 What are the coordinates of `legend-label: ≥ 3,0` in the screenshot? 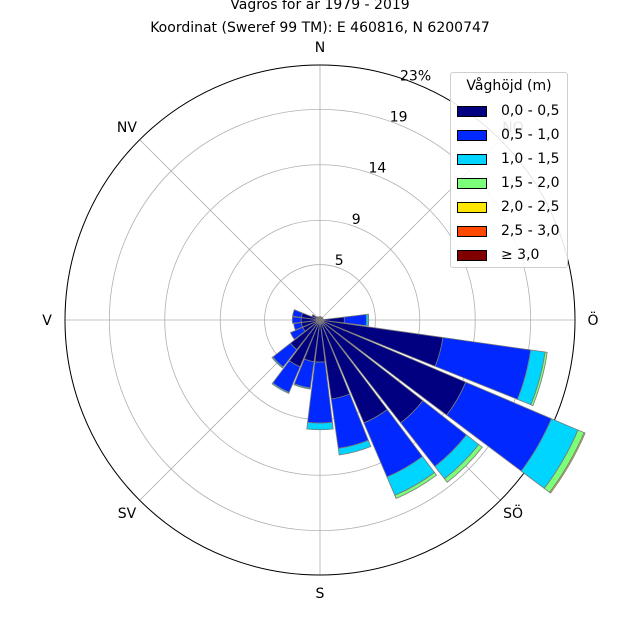 It's located at (520, 255).